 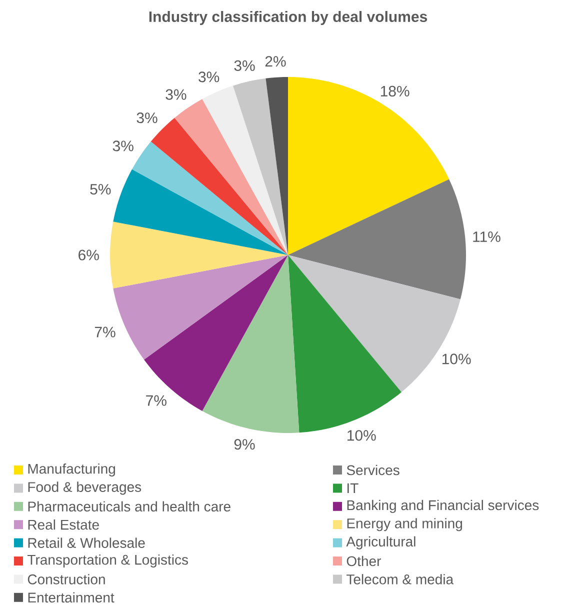 I want to click on legend-label: Energy and mining, so click(x=404, y=525).